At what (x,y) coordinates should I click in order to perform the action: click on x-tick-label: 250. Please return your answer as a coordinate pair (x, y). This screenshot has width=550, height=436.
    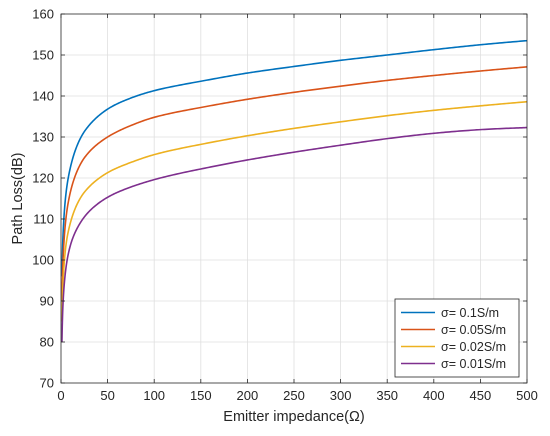
    Looking at the image, I should click on (294, 395).